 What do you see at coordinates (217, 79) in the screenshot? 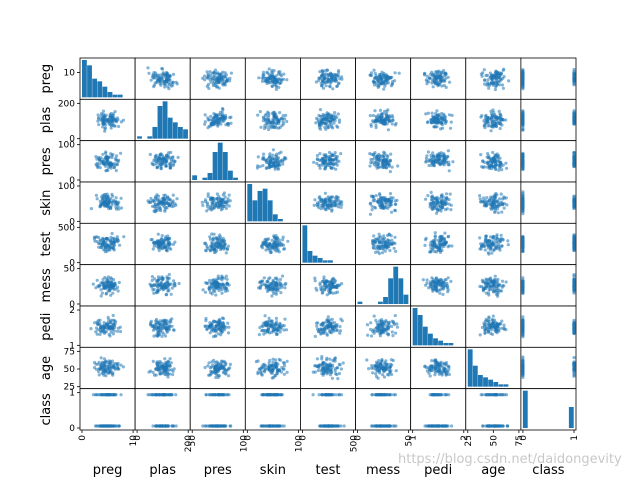
I see `scatter-points-preg-pres` at bounding box center [217, 79].